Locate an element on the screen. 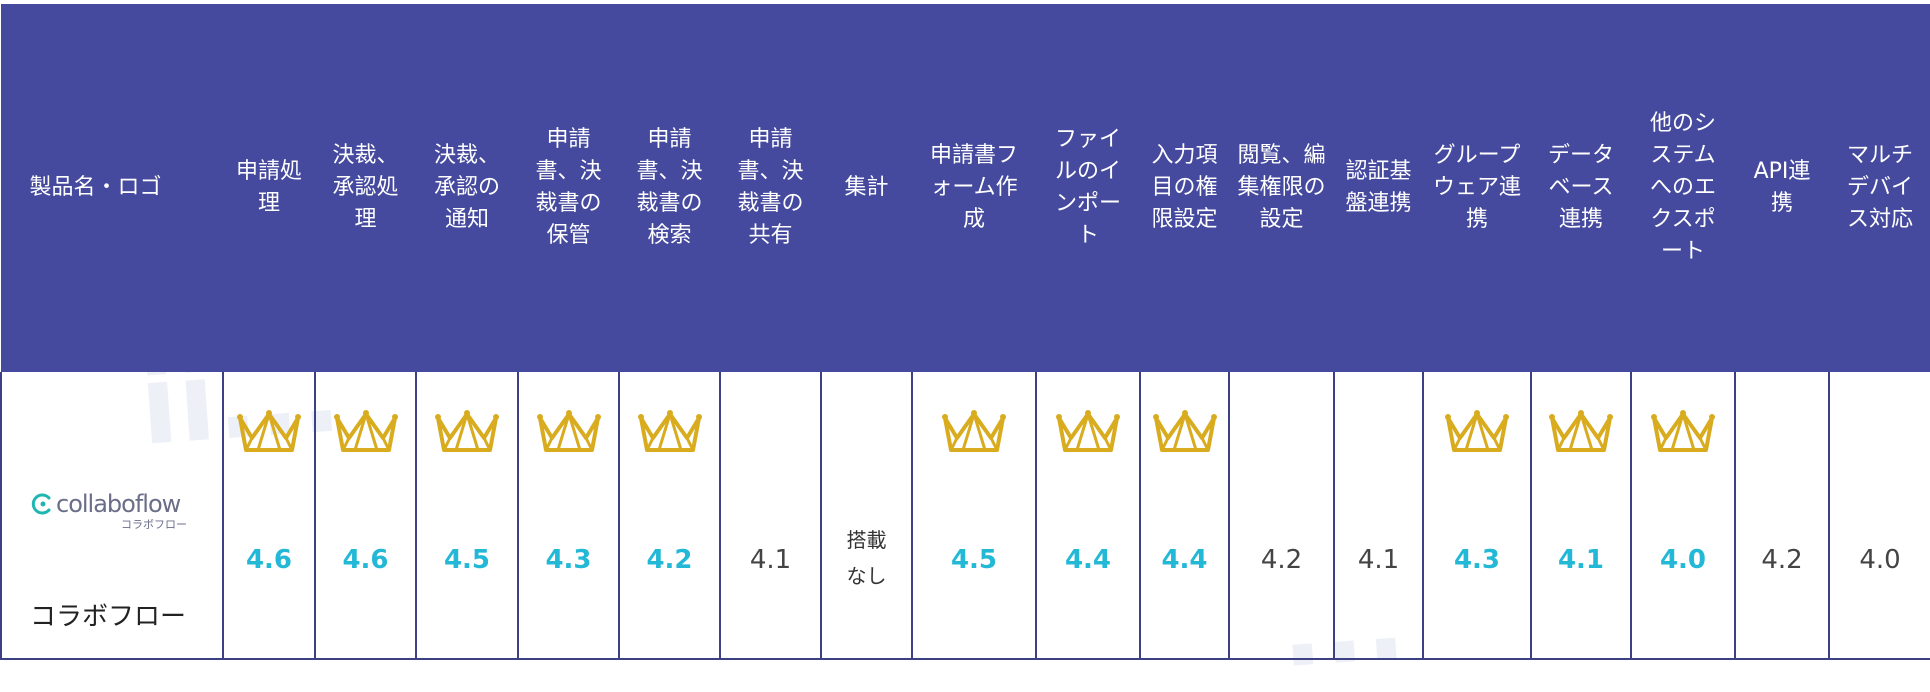 The height and width of the screenshot is (692, 1930). header-col-13: グループウェア連携 is located at coordinates (1477, 188).